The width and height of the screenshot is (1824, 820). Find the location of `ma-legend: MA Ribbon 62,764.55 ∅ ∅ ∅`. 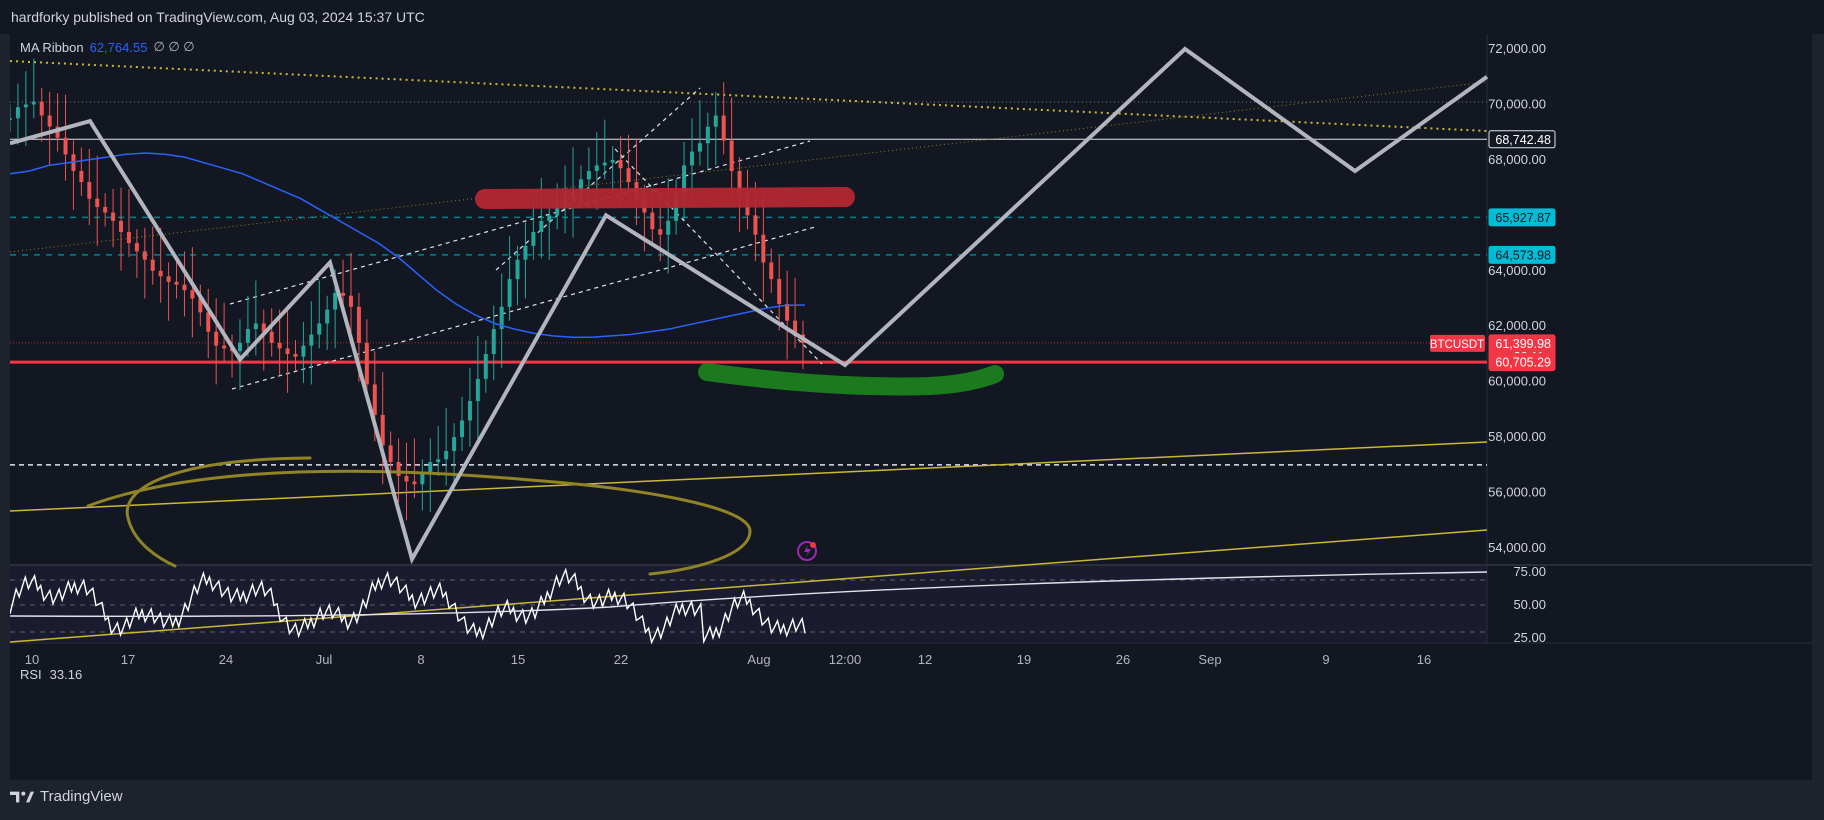

ma-legend: MA Ribbon 62,764.55 ∅ ∅ ∅ is located at coordinates (107, 47).